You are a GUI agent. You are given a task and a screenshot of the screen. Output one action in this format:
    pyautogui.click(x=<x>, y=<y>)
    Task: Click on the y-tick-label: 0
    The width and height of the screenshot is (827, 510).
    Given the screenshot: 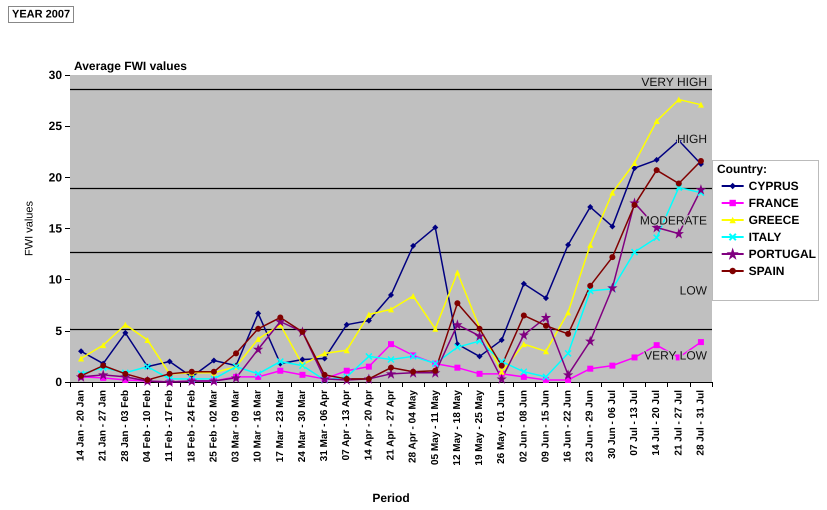 What is the action you would take?
    pyautogui.click(x=58, y=382)
    